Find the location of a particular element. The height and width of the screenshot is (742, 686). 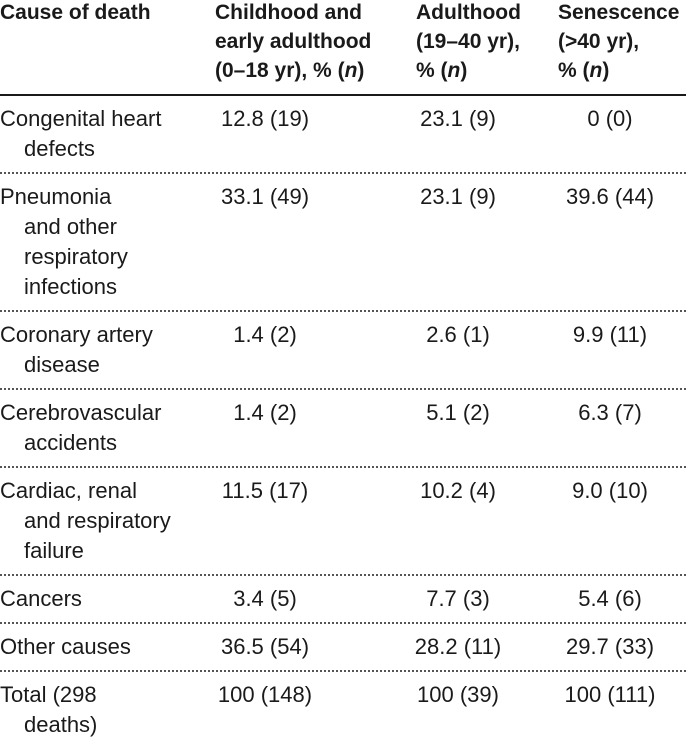

header-line: (19–40 yr), is located at coordinates (468, 41).